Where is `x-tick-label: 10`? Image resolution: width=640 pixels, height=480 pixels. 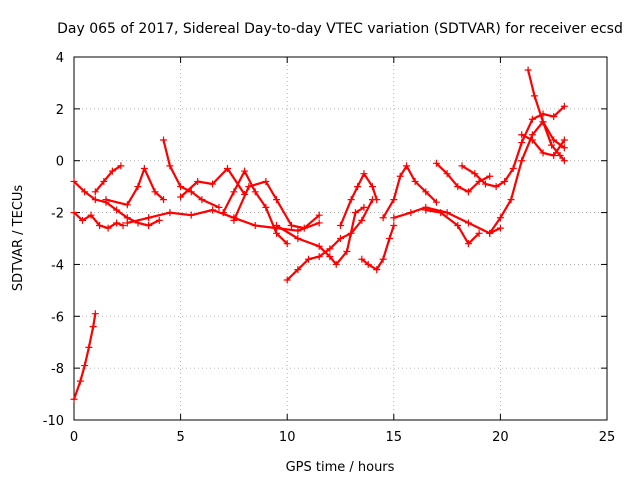 x-tick-label: 10 is located at coordinates (287, 437).